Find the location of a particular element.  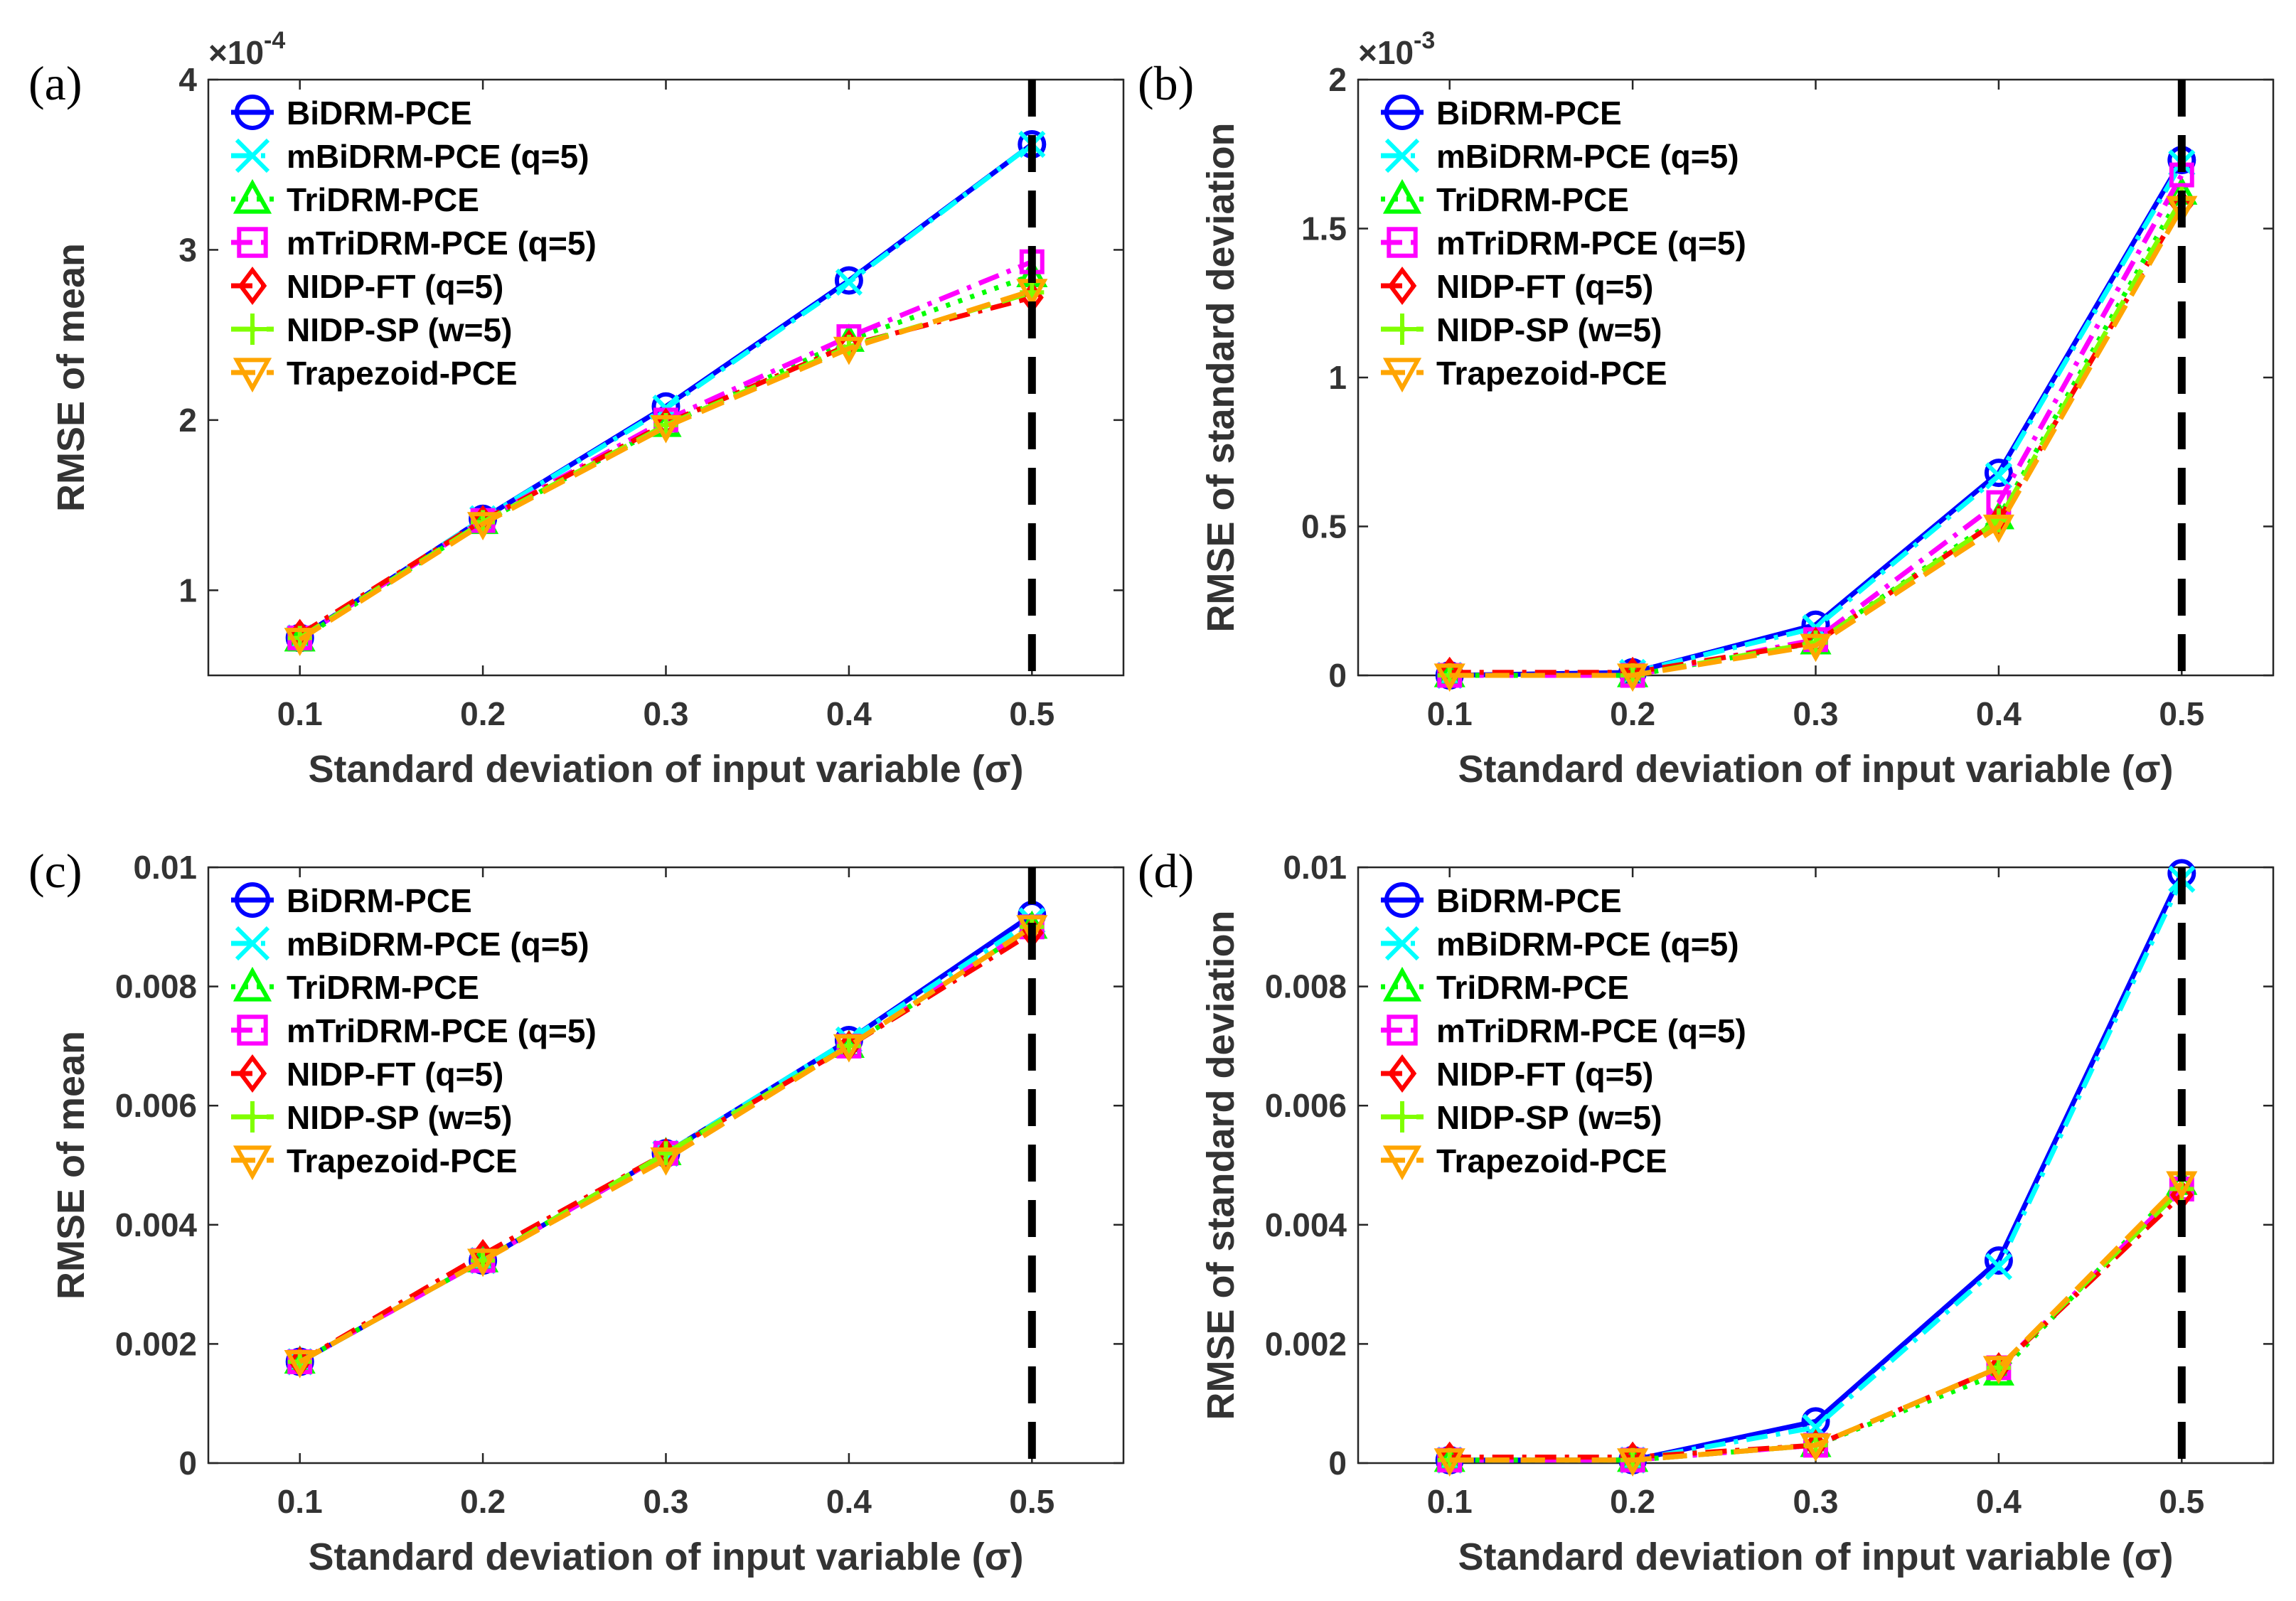

x-tick-label: 0.5 is located at coordinates (1031, 713).